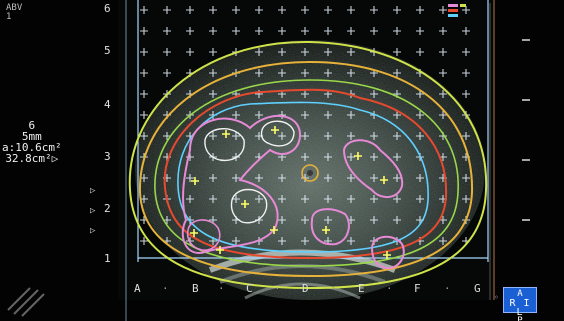  Describe the element at coordinates (330, 227) in the screenshot. I see `isodose-line-pink-center` at that location.